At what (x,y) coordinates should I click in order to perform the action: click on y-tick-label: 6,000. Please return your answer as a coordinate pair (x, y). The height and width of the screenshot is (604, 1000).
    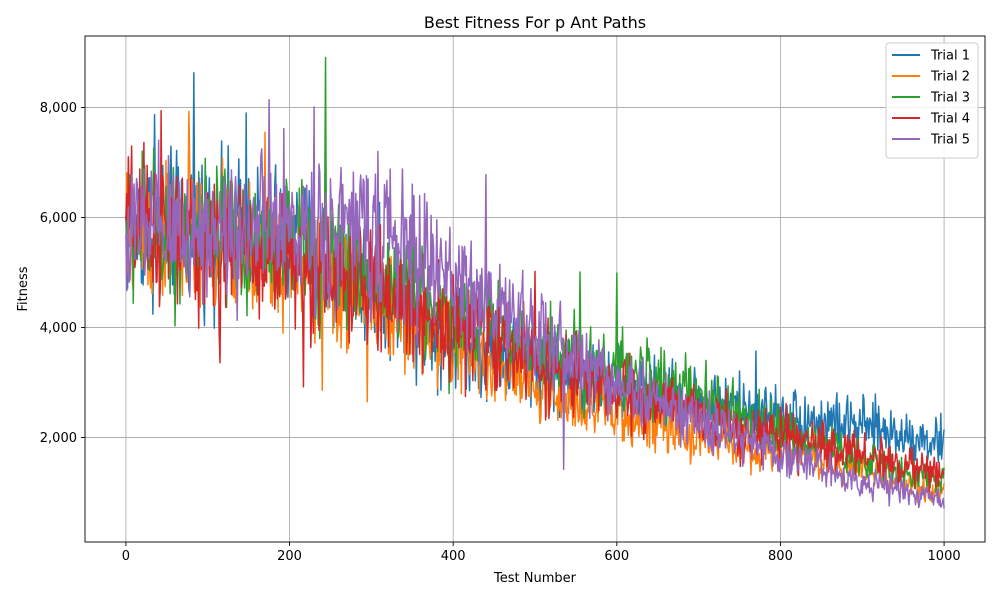
    Looking at the image, I should click on (58, 218).